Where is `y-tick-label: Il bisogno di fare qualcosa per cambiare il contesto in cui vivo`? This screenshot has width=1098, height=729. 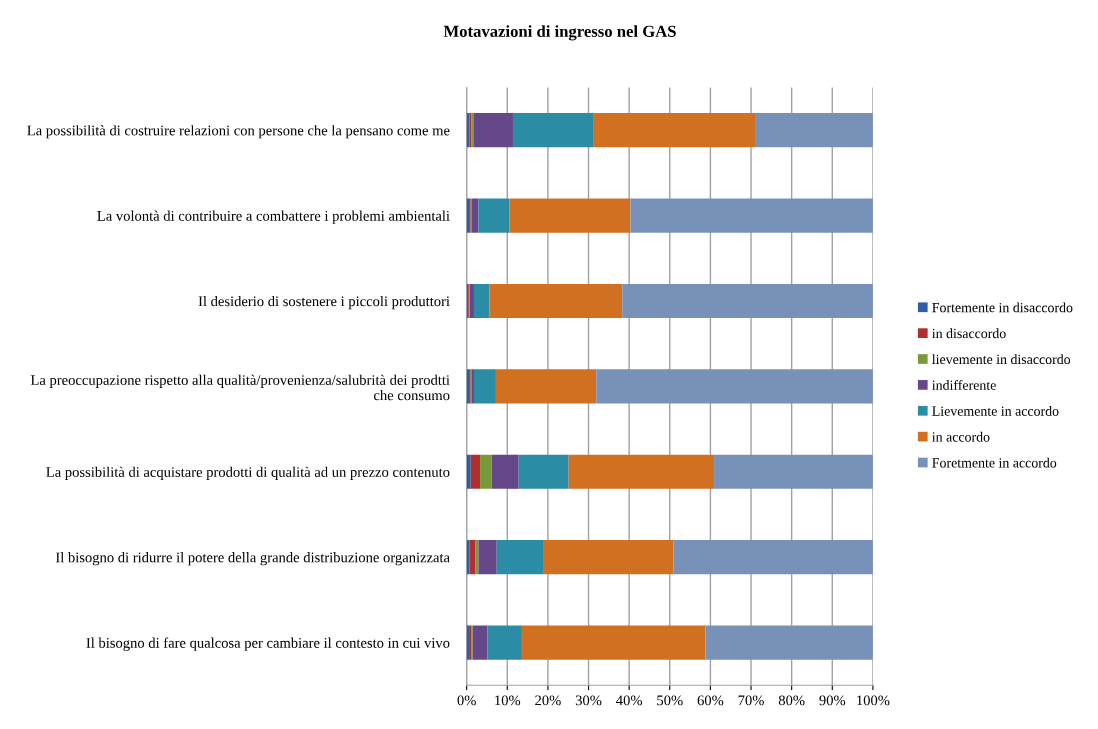 y-tick-label: Il bisogno di fare qualcosa per cambiare il contesto in cui vivo is located at coordinates (268, 644).